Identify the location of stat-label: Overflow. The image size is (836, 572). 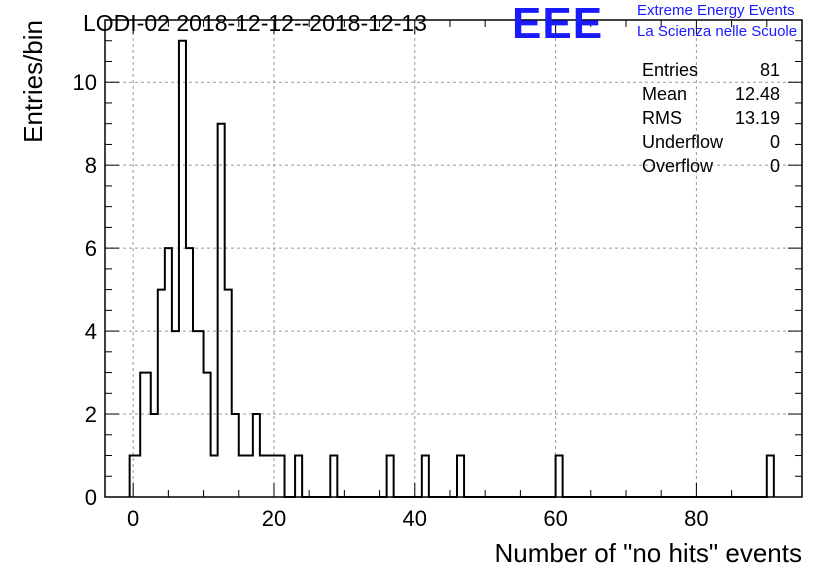
(678, 166).